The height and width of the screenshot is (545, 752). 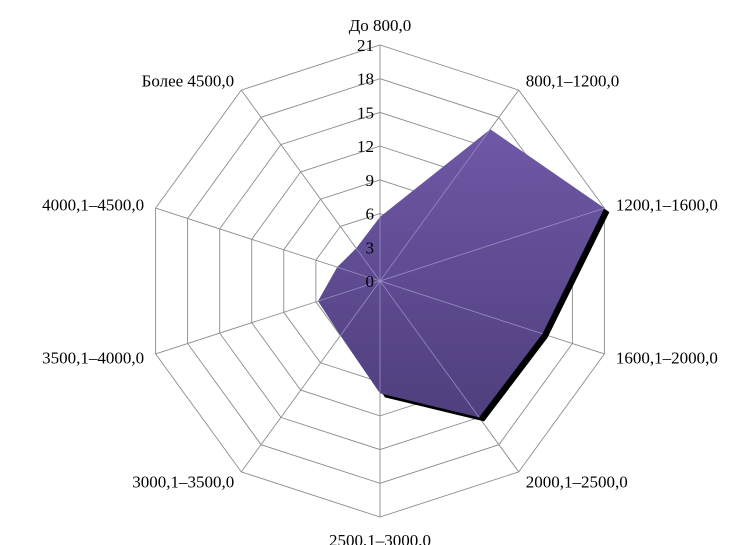 What do you see at coordinates (365, 163) in the screenshot?
I see `value-axis-ticks: 0 3 6 9 12 15 18 21` at bounding box center [365, 163].